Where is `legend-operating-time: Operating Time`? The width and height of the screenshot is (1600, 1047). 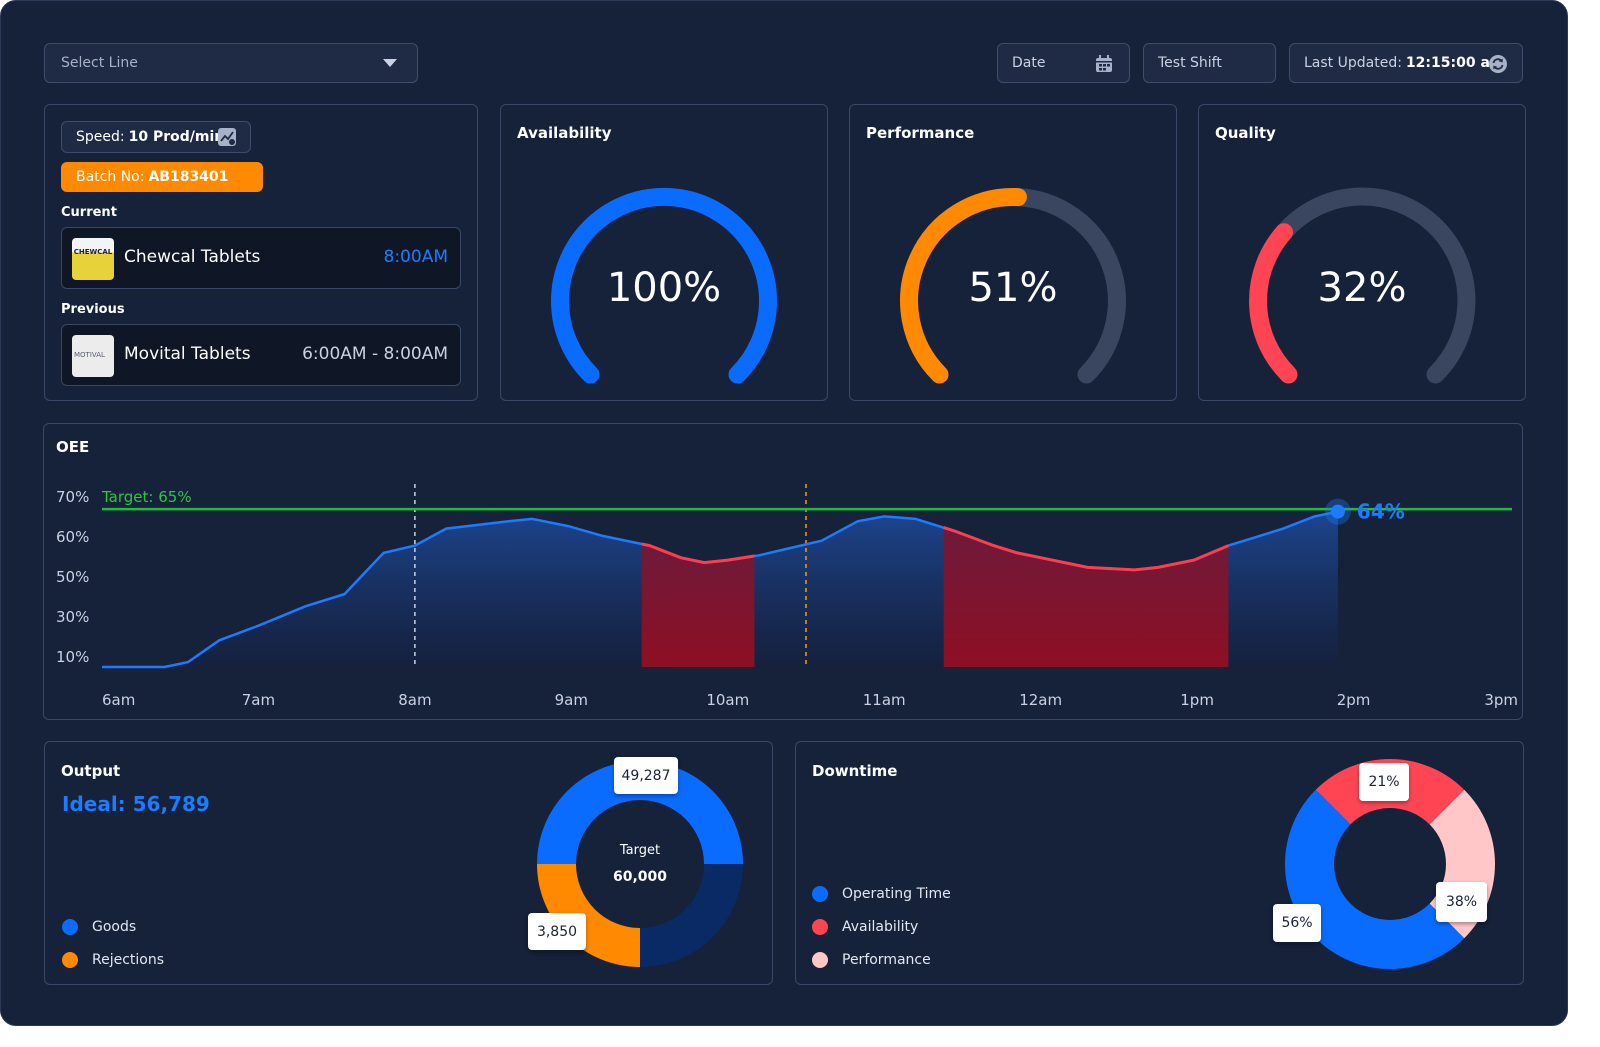
legend-operating-time: Operating Time is located at coordinates (881, 894).